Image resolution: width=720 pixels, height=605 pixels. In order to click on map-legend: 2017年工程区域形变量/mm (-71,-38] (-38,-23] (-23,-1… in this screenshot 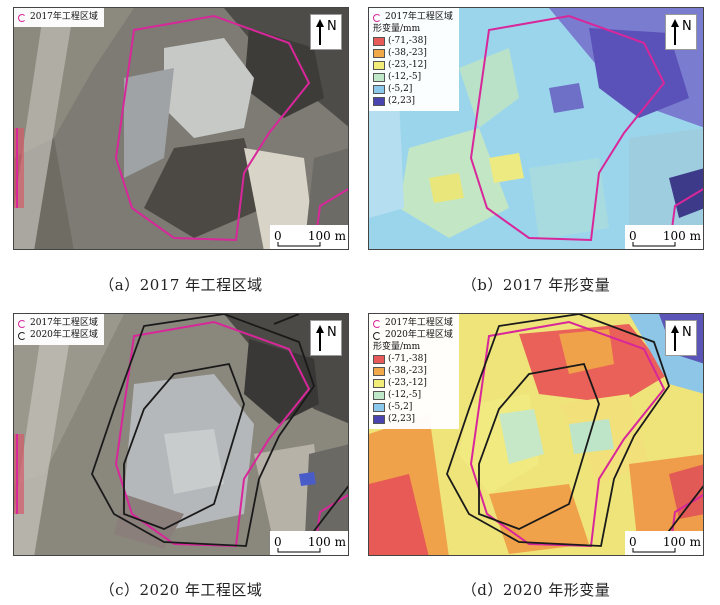, I will do `click(414, 59)`.